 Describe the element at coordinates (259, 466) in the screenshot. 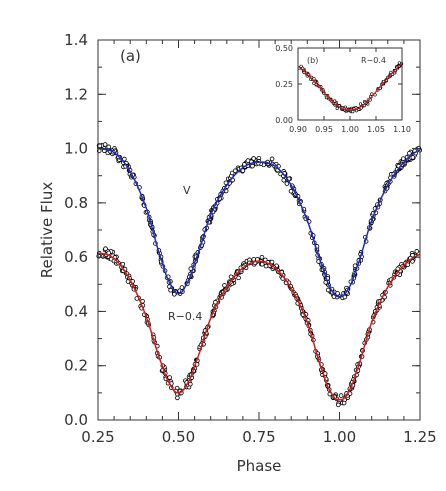

I see `x-axis-title: Phase` at that location.